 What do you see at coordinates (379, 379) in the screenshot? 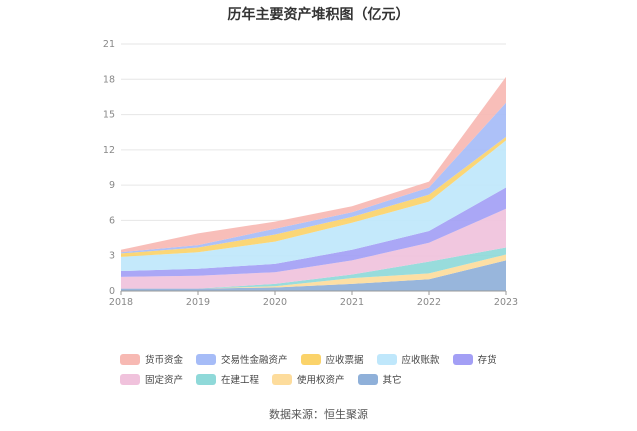
I see `legend-item: 其它` at bounding box center [379, 379].